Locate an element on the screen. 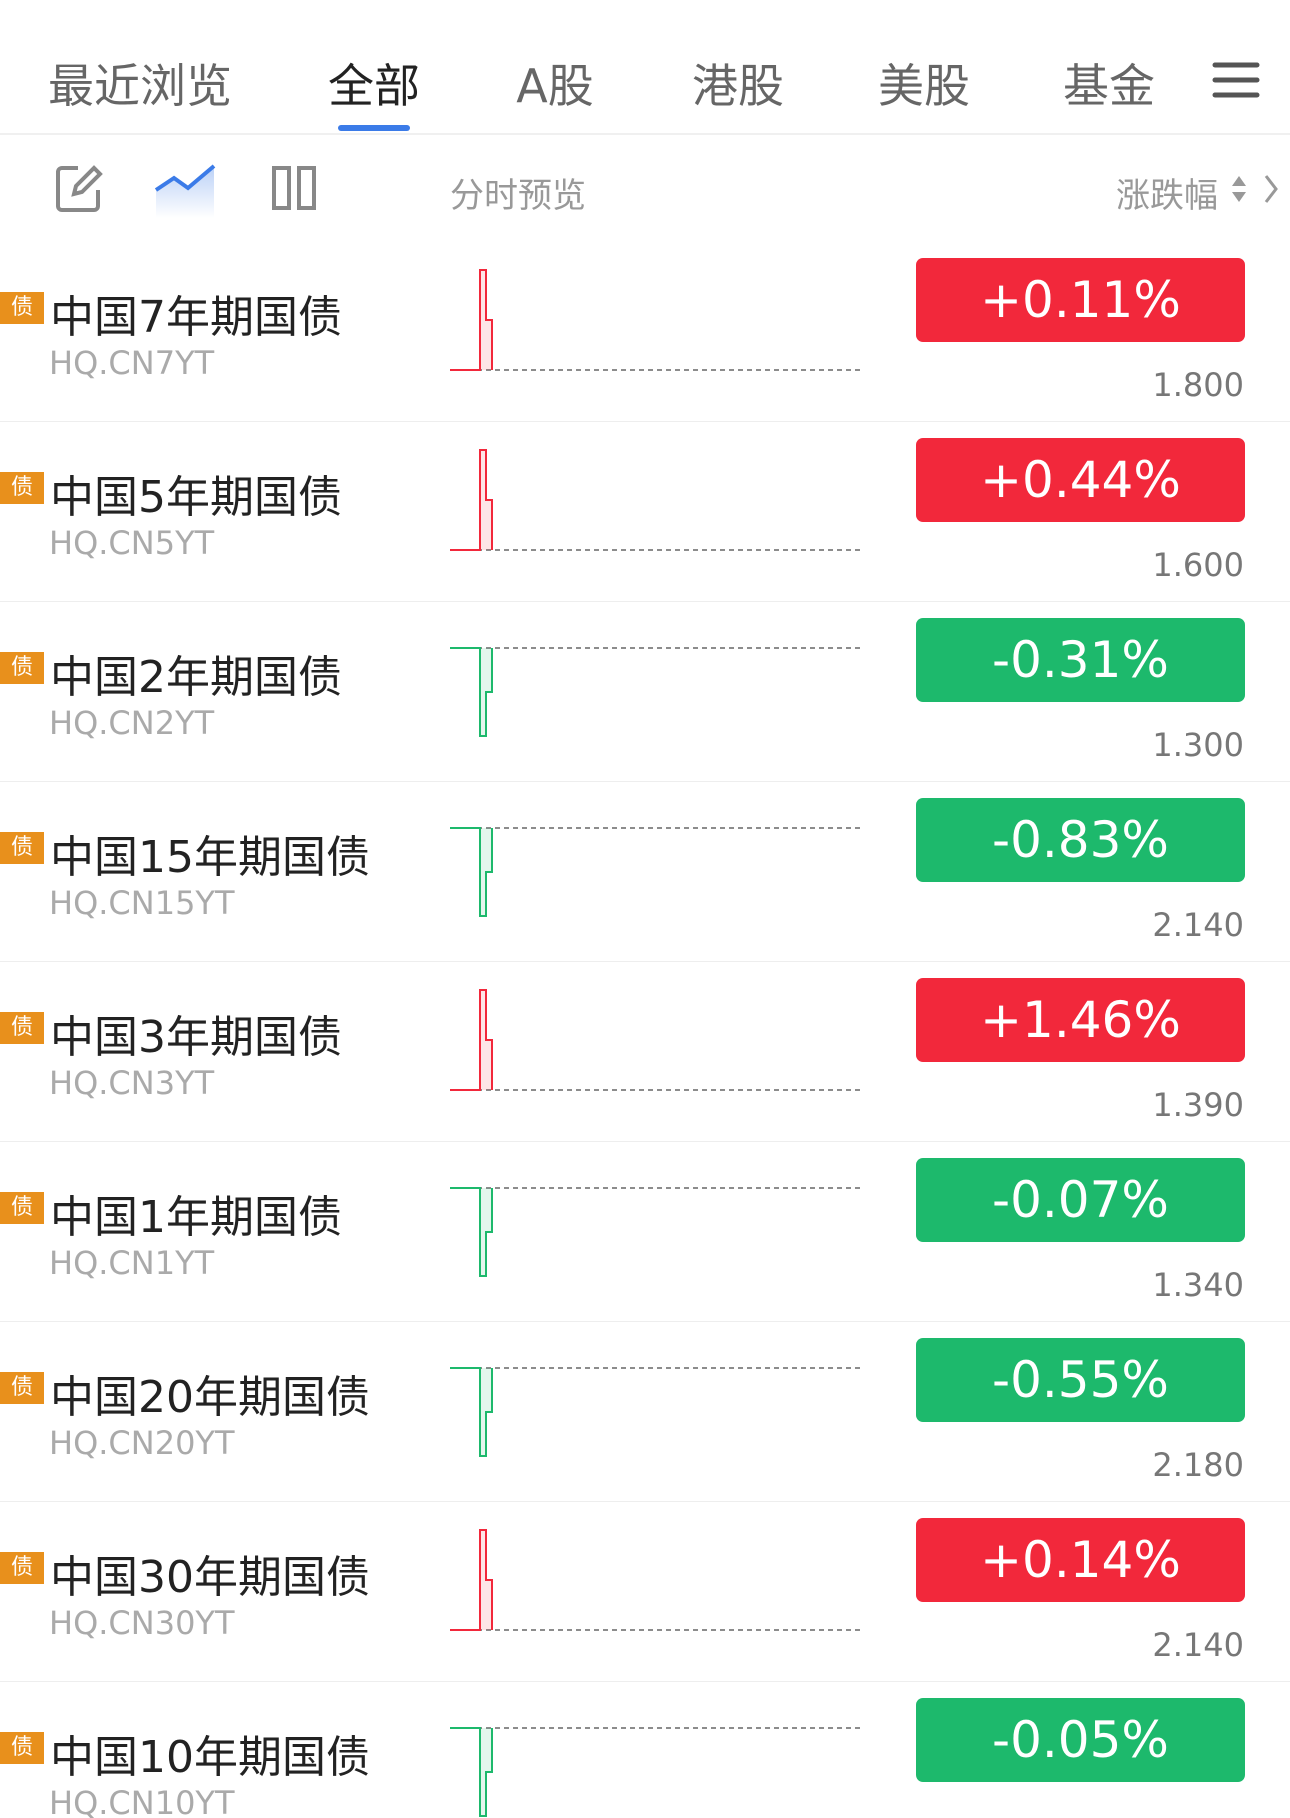 The width and height of the screenshot is (1290, 1818). columns-icon is located at coordinates (294, 188).